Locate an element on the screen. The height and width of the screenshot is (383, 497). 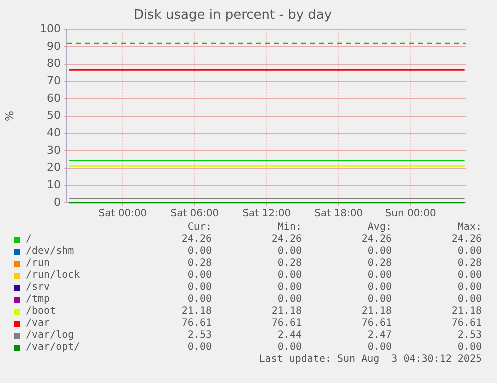
legend-label: /run is located at coordinates (38, 264).